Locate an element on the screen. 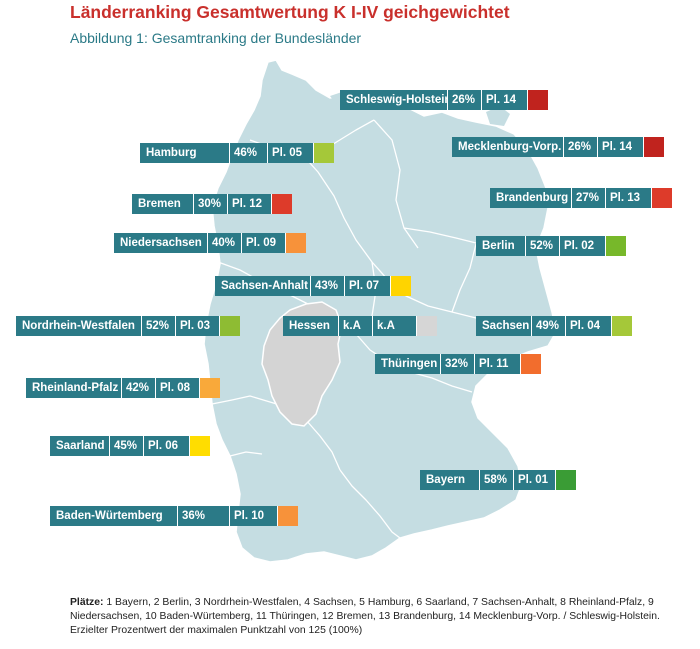 This screenshot has height=649, width=700. label-bremen: Bremen 30% Pl. 12 is located at coordinates (212, 204).